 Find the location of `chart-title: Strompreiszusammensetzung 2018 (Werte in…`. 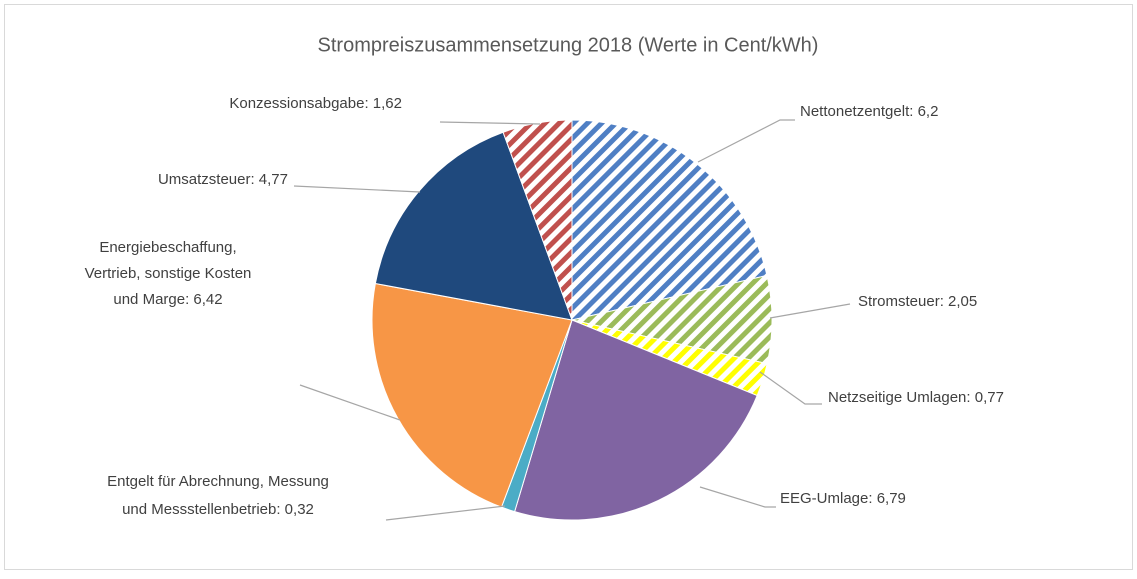

chart-title: Strompreiszusammensetzung 2018 (Werte in… is located at coordinates (568, 45).